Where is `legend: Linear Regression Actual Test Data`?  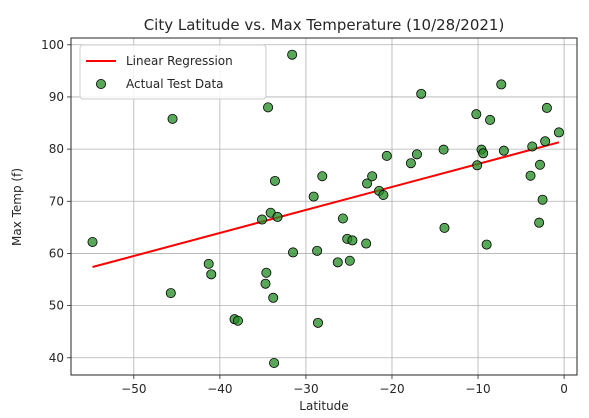 legend: Linear Regression Actual Test Data is located at coordinates (173, 72).